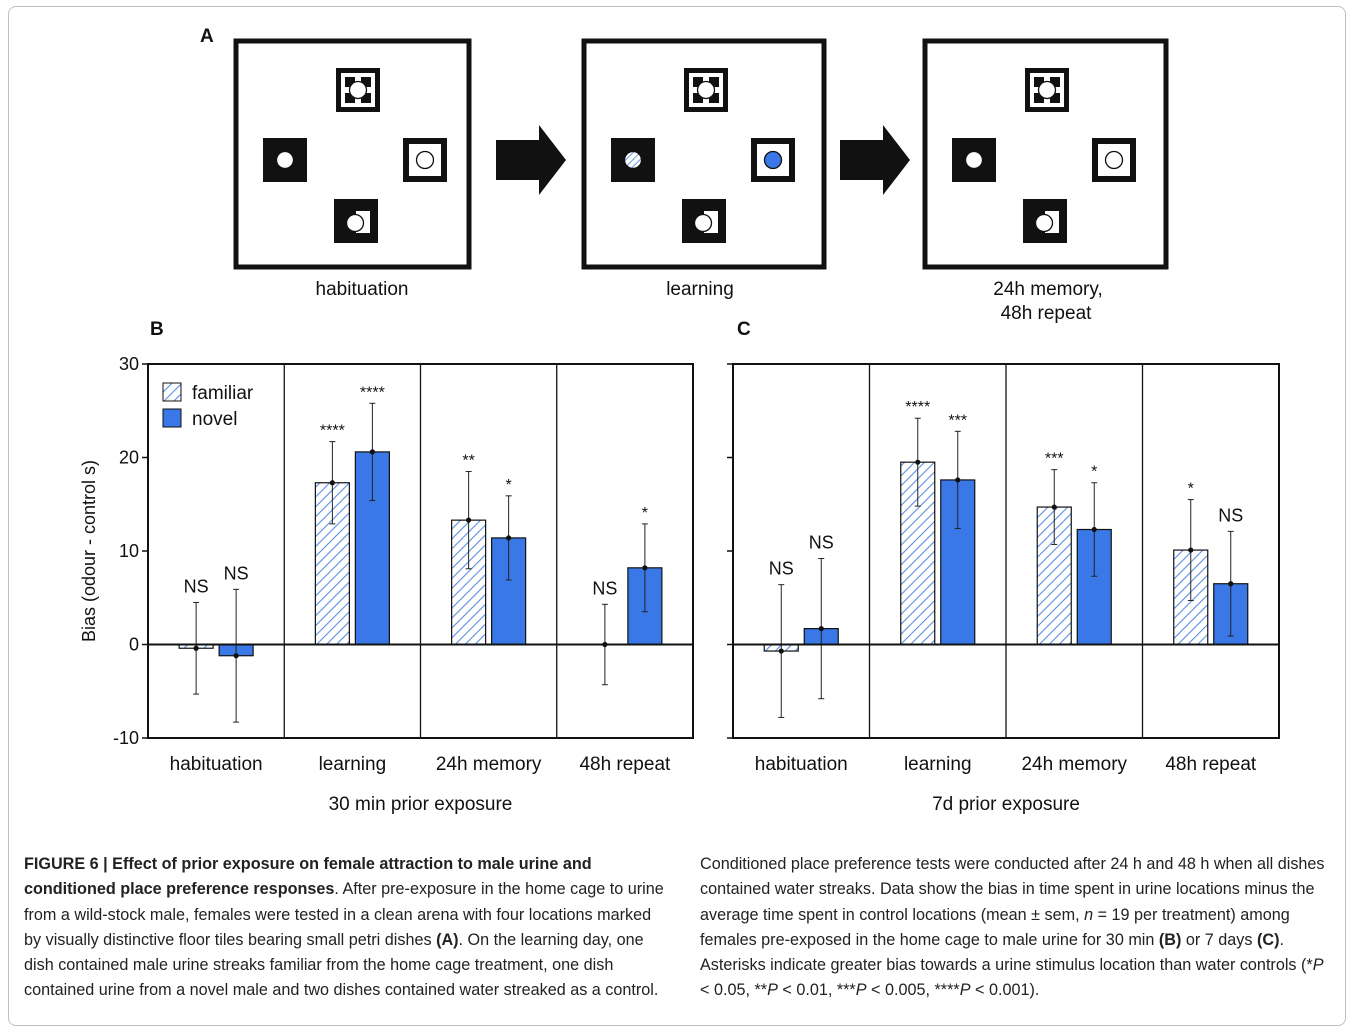  Describe the element at coordinates (1268, 939) in the screenshot. I see `caption-ref-c: (C)` at that location.